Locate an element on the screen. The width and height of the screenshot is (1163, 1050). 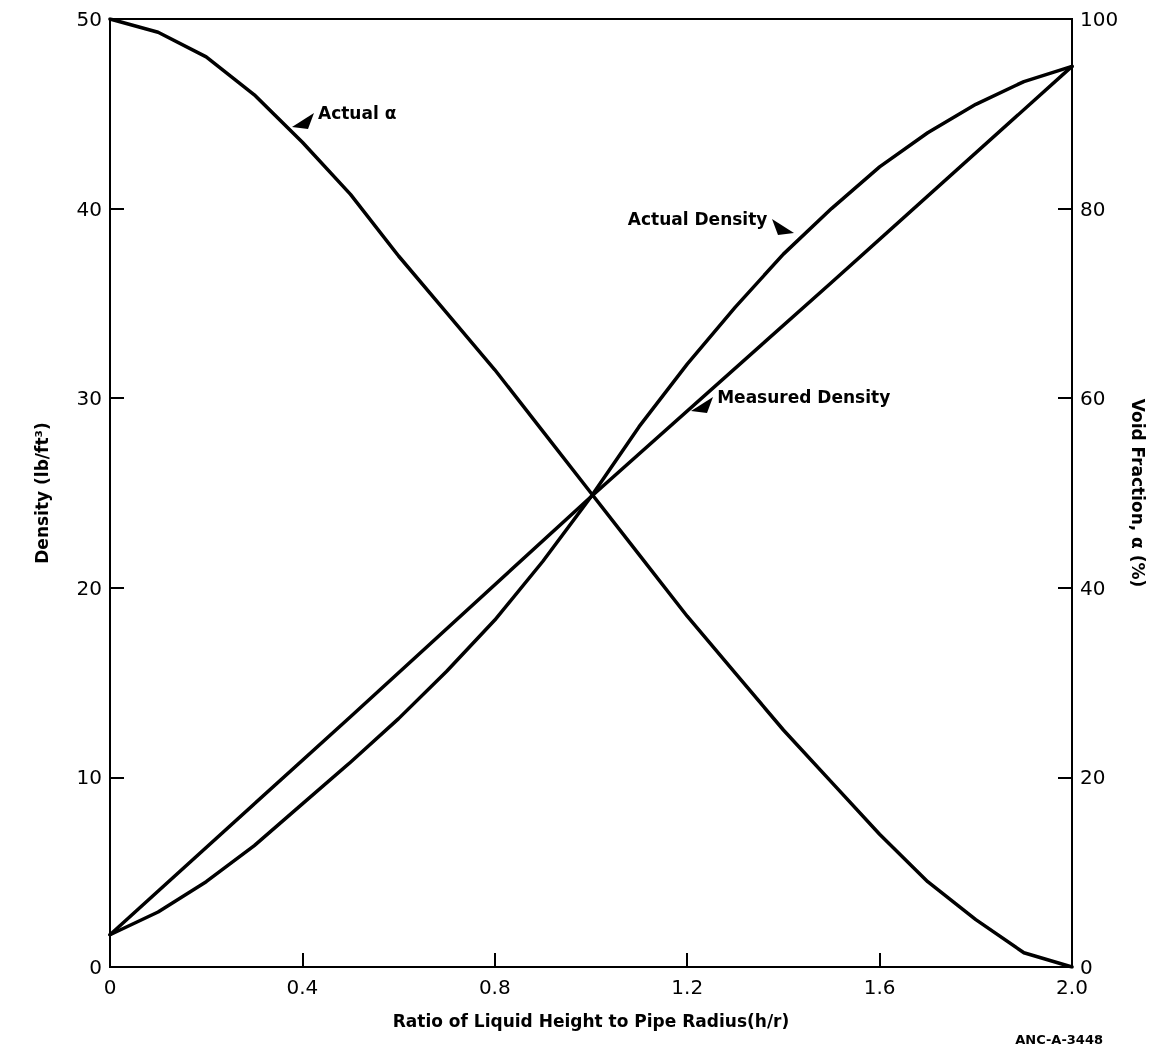
annotation: Actual Density is located at coordinates (697, 219).